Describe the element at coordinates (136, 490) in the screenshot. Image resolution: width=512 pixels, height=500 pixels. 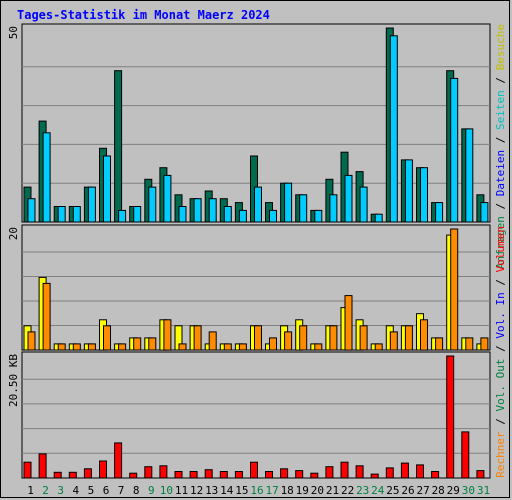
I see `x-tick-label-day-8: 8` at that location.